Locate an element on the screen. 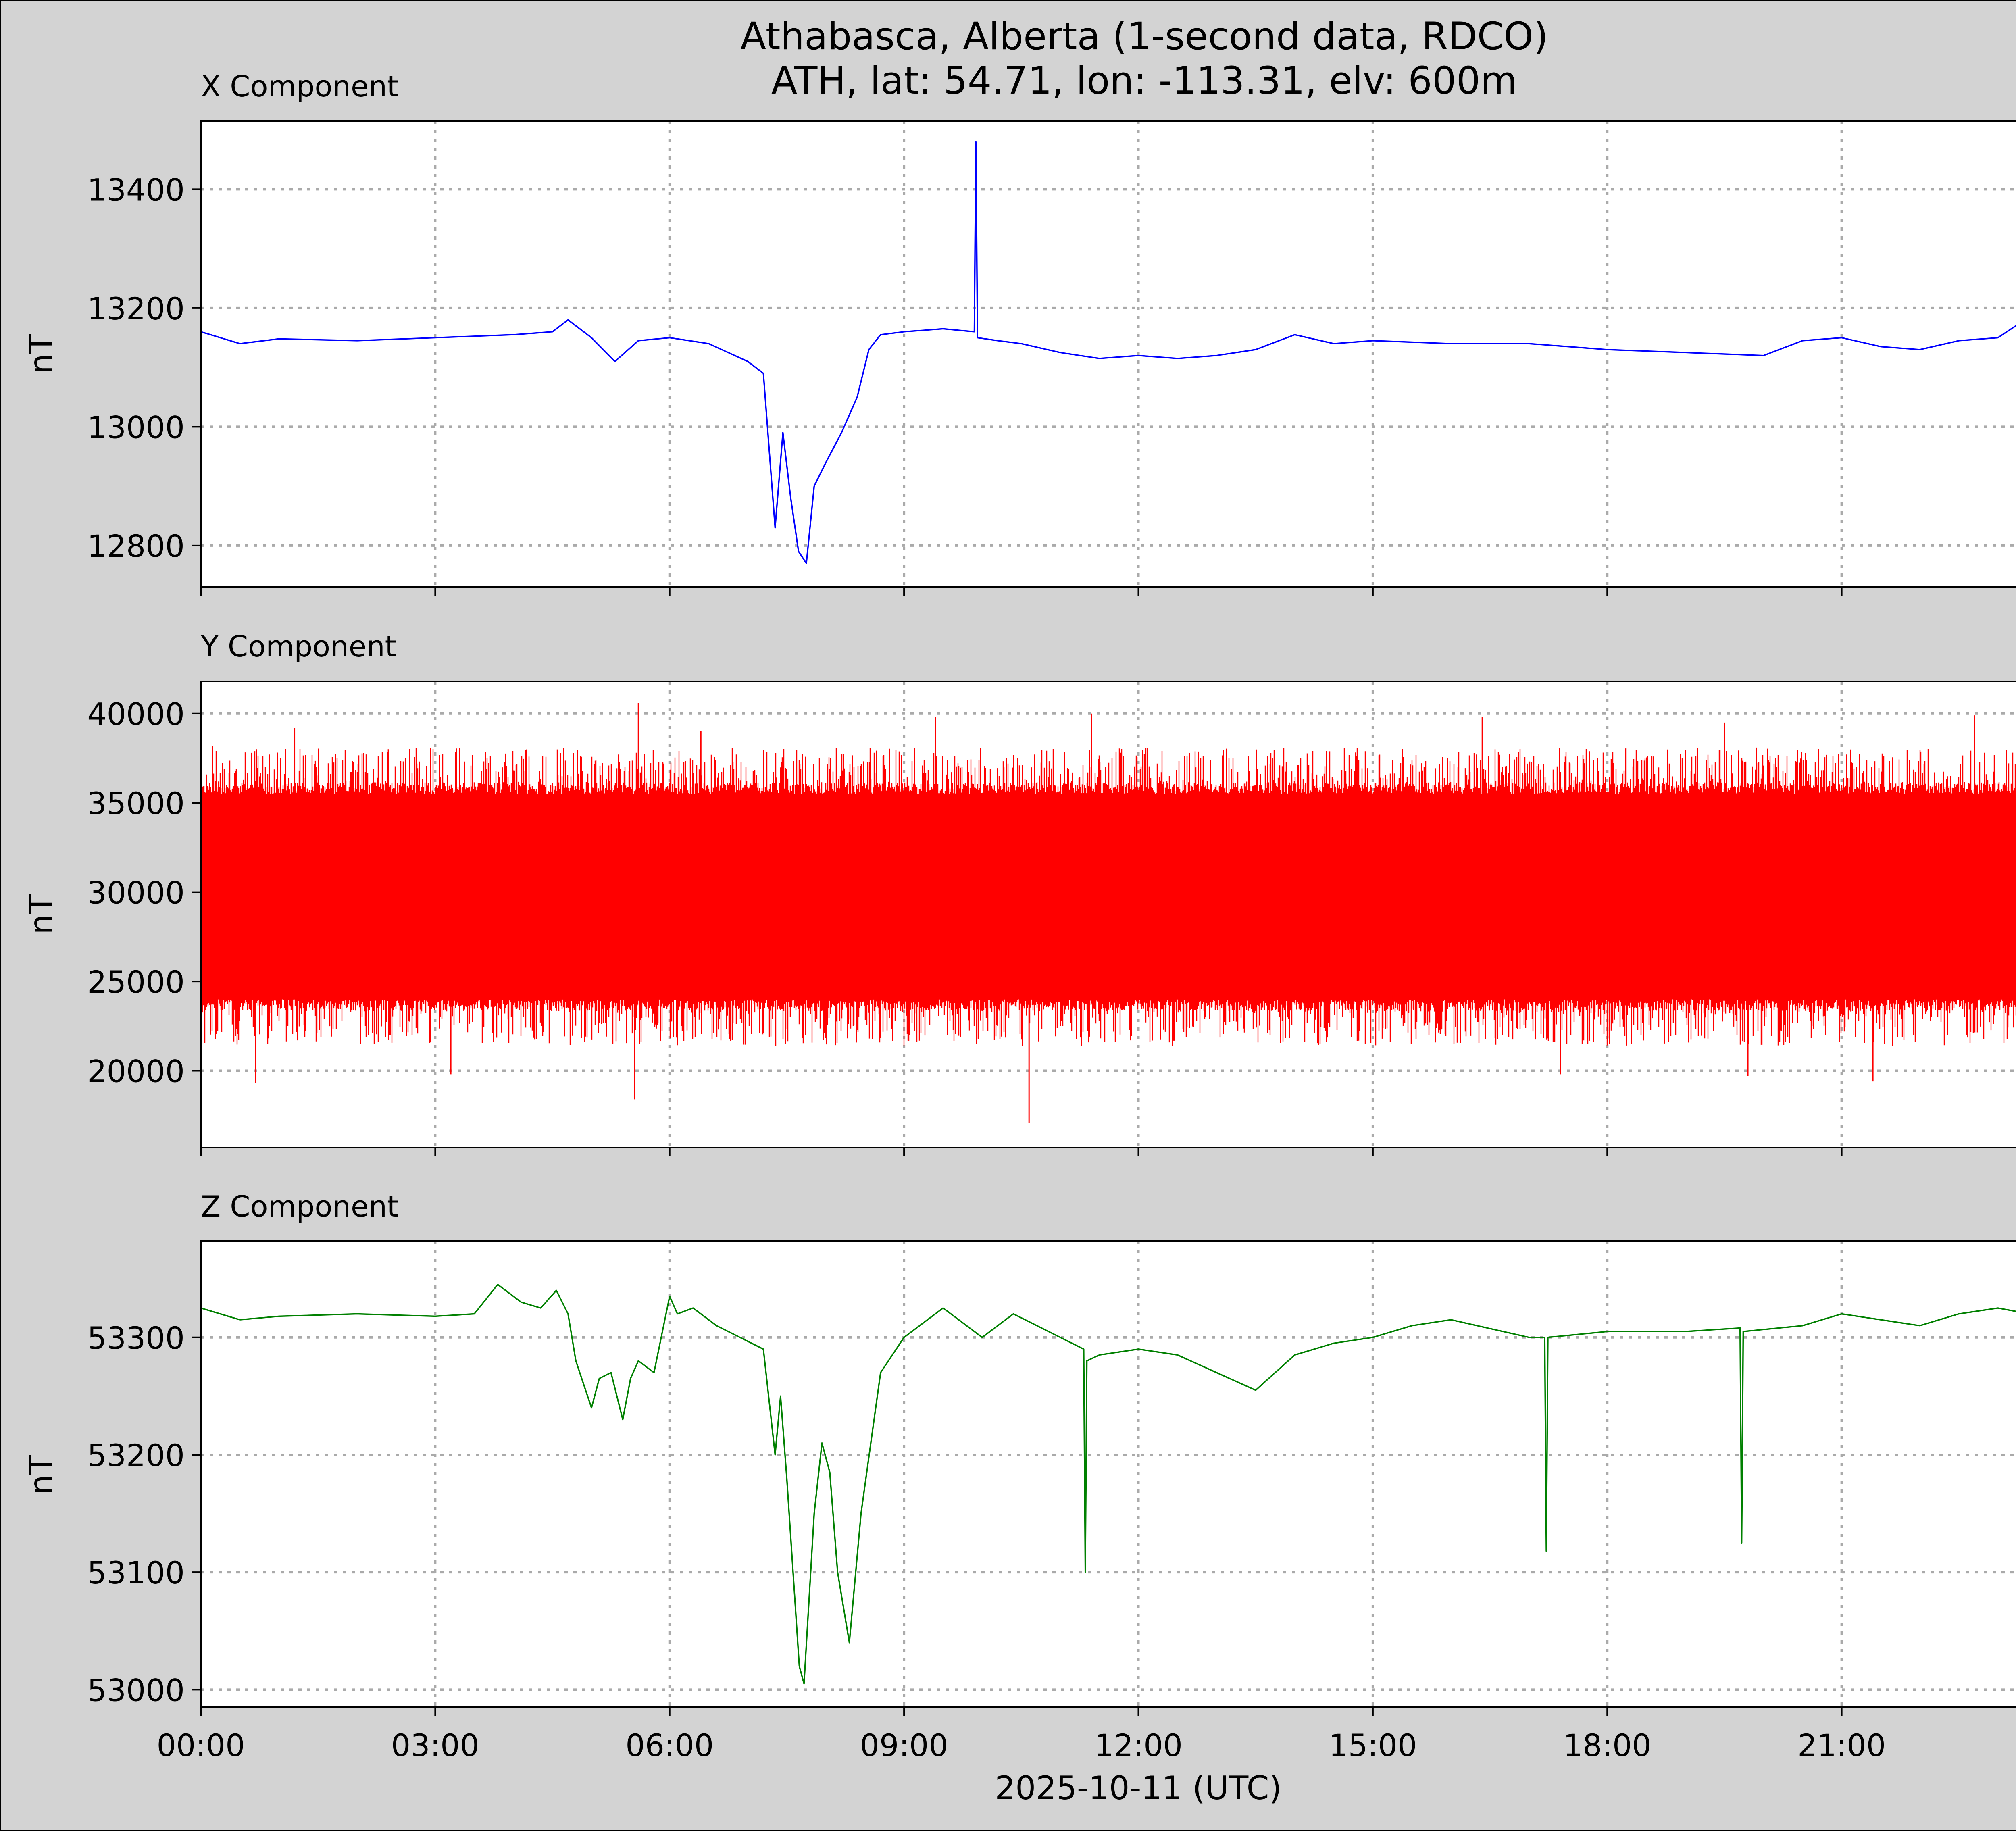 The image size is (2016, 1831). panel-x-y-tick-label: 13200 is located at coordinates (136, 309).